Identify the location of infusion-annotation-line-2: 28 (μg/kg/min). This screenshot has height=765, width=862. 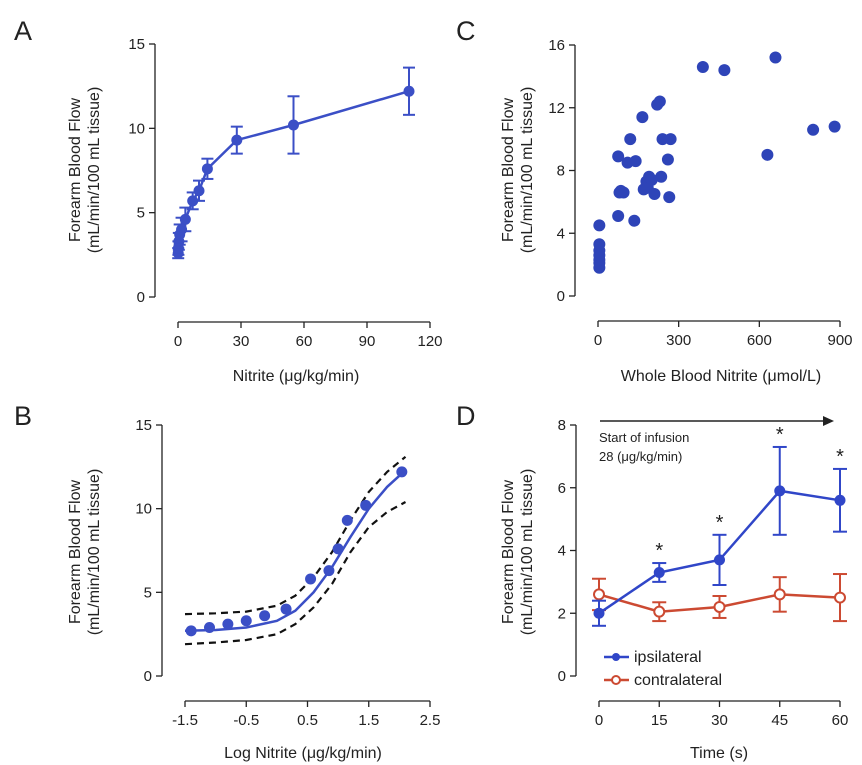
(640, 456).